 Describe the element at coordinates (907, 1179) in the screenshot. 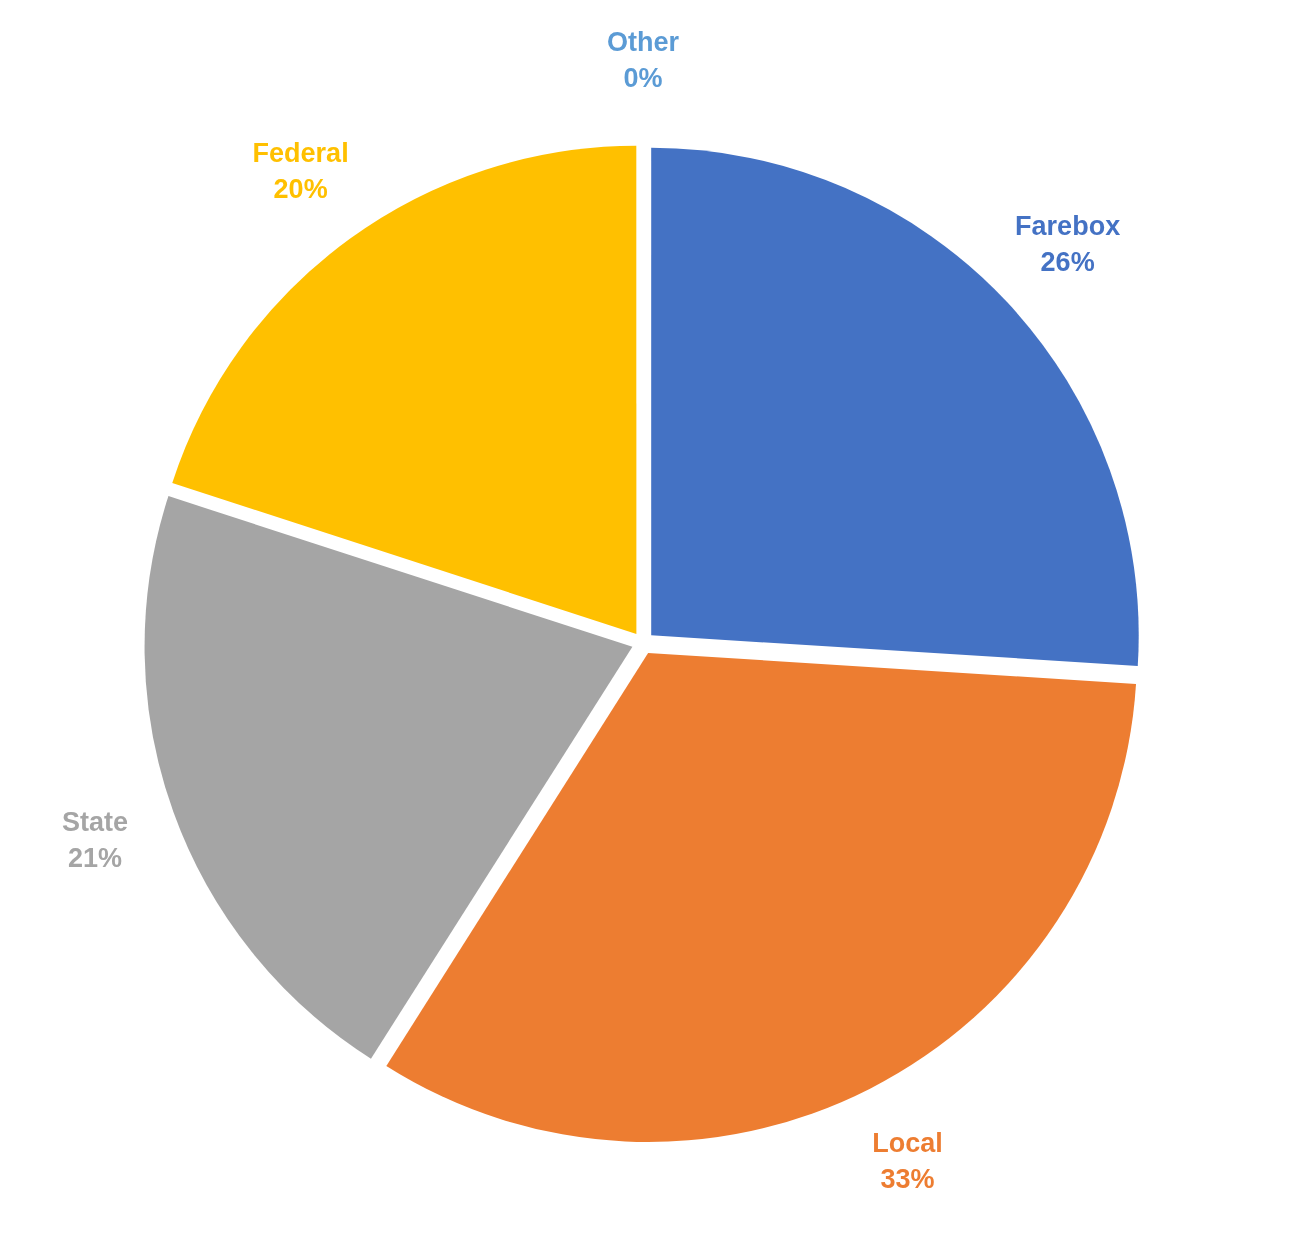

I see `data-label: 33%` at that location.